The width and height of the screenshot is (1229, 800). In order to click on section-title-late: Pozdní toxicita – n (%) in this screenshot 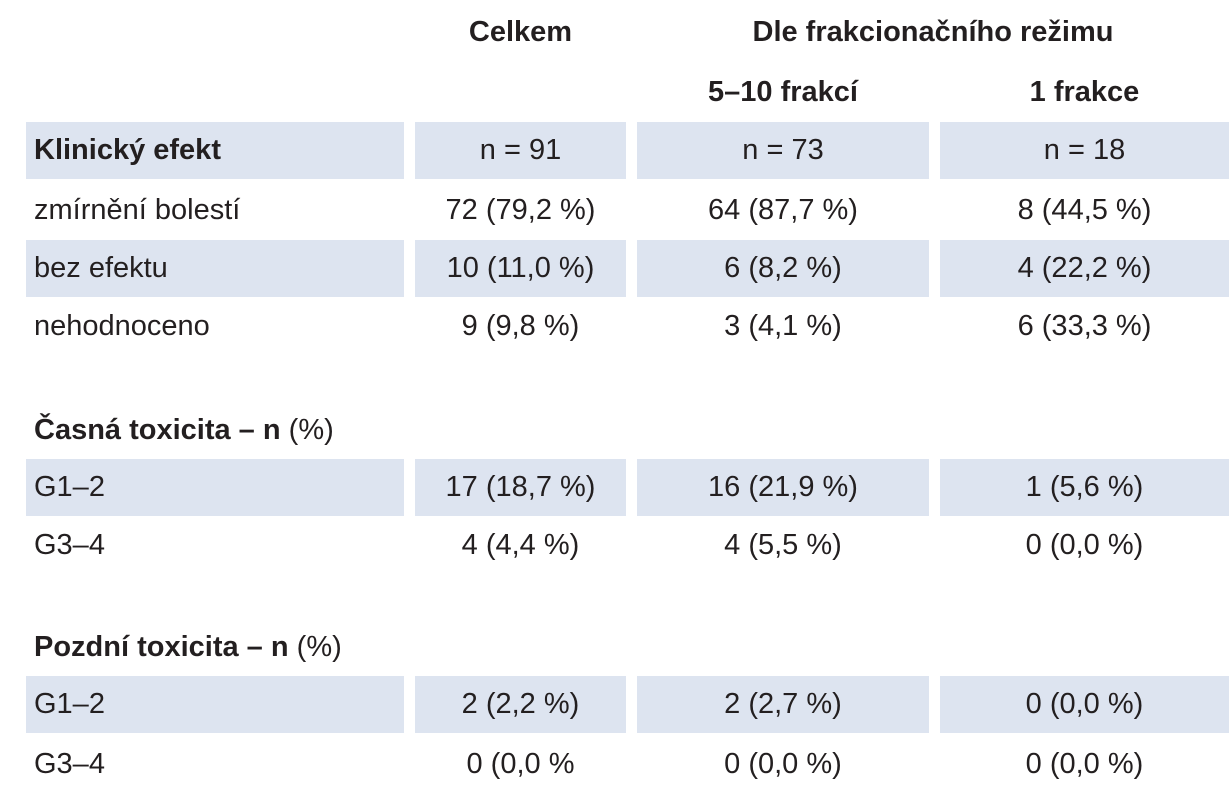, I will do `click(326, 647)`.